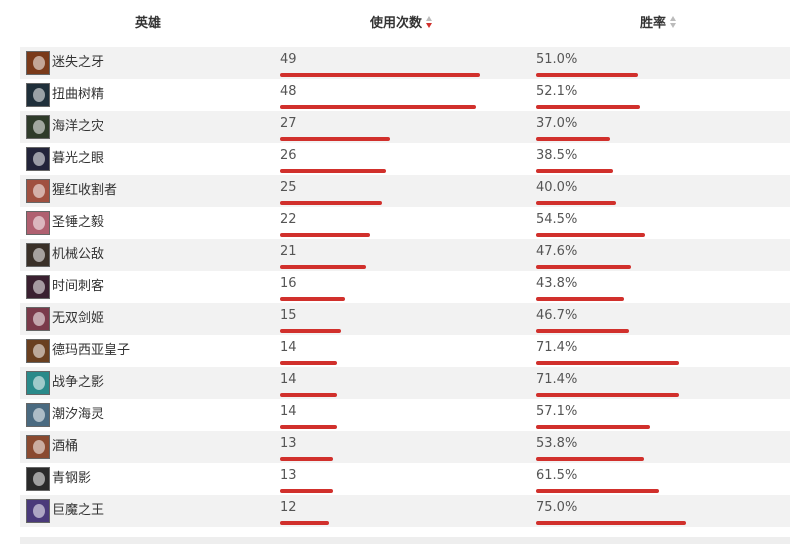 This screenshot has width=809, height=544. Describe the element at coordinates (78, 318) in the screenshot. I see `hero-name: 无双剑姬` at that location.